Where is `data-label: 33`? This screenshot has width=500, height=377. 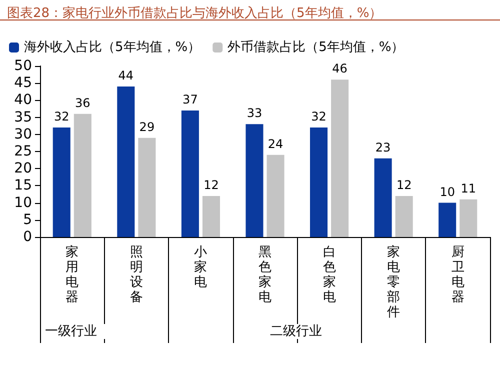
data-label: 33 is located at coordinates (254, 113).